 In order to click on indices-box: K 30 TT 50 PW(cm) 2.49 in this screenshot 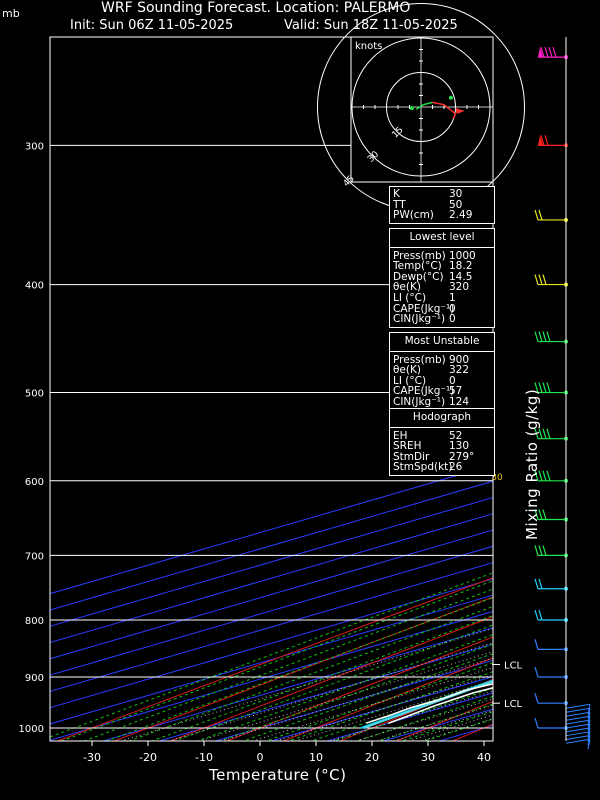, I will do `click(442, 205)`.